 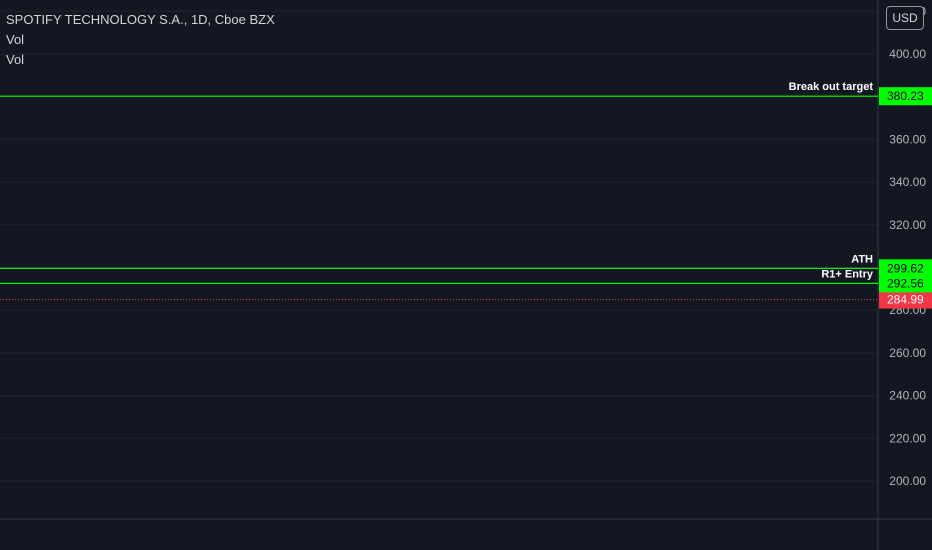 What do you see at coordinates (907, 54) in the screenshot?
I see `y-tick-label: 400.00` at bounding box center [907, 54].